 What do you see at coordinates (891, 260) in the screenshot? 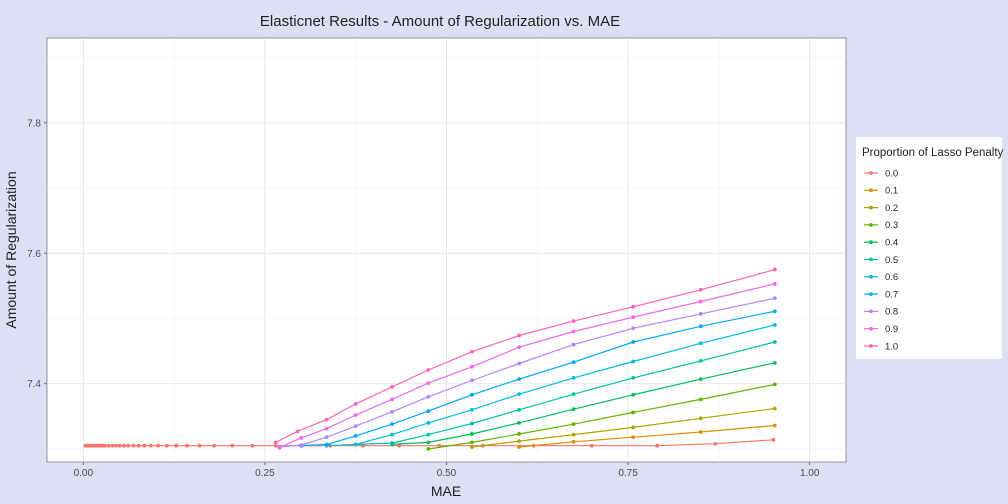
I see `legend-label: 0.5` at bounding box center [891, 260].